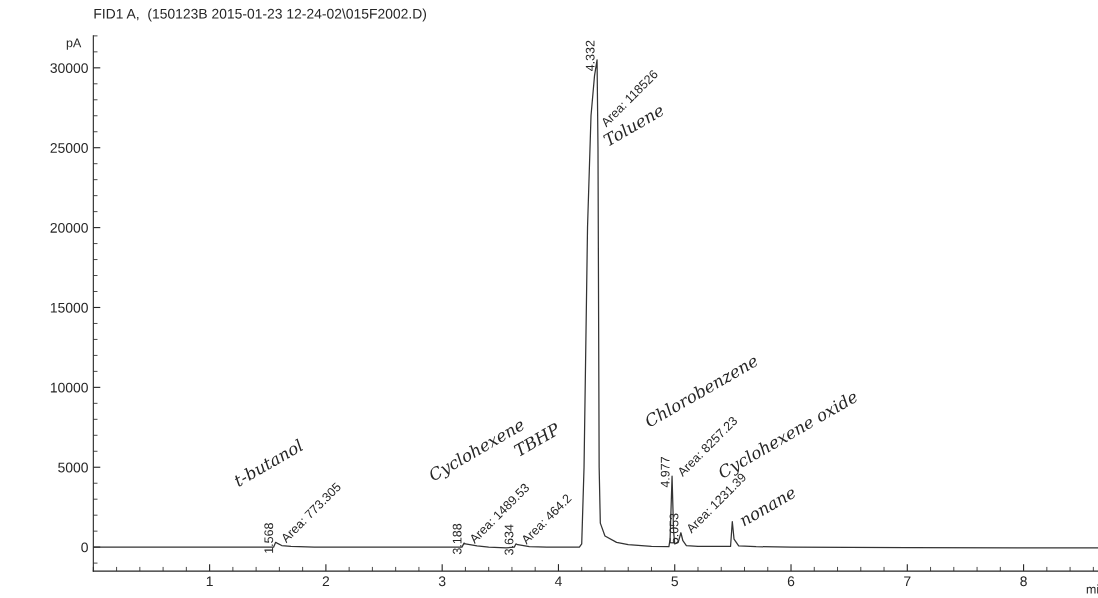  I want to click on y-tick-label: 30000, so click(69, 68).